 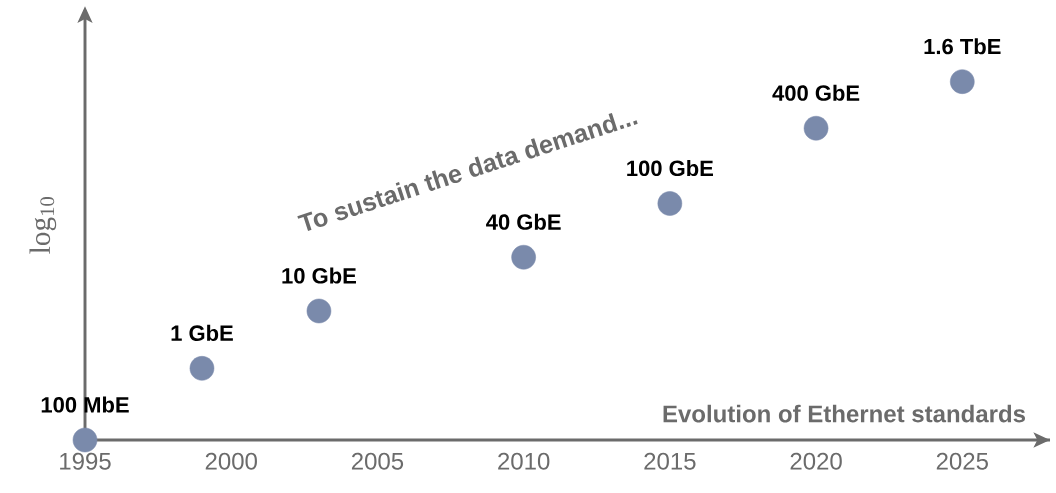 I want to click on x-tick-label: 2005, so click(x=377, y=461).